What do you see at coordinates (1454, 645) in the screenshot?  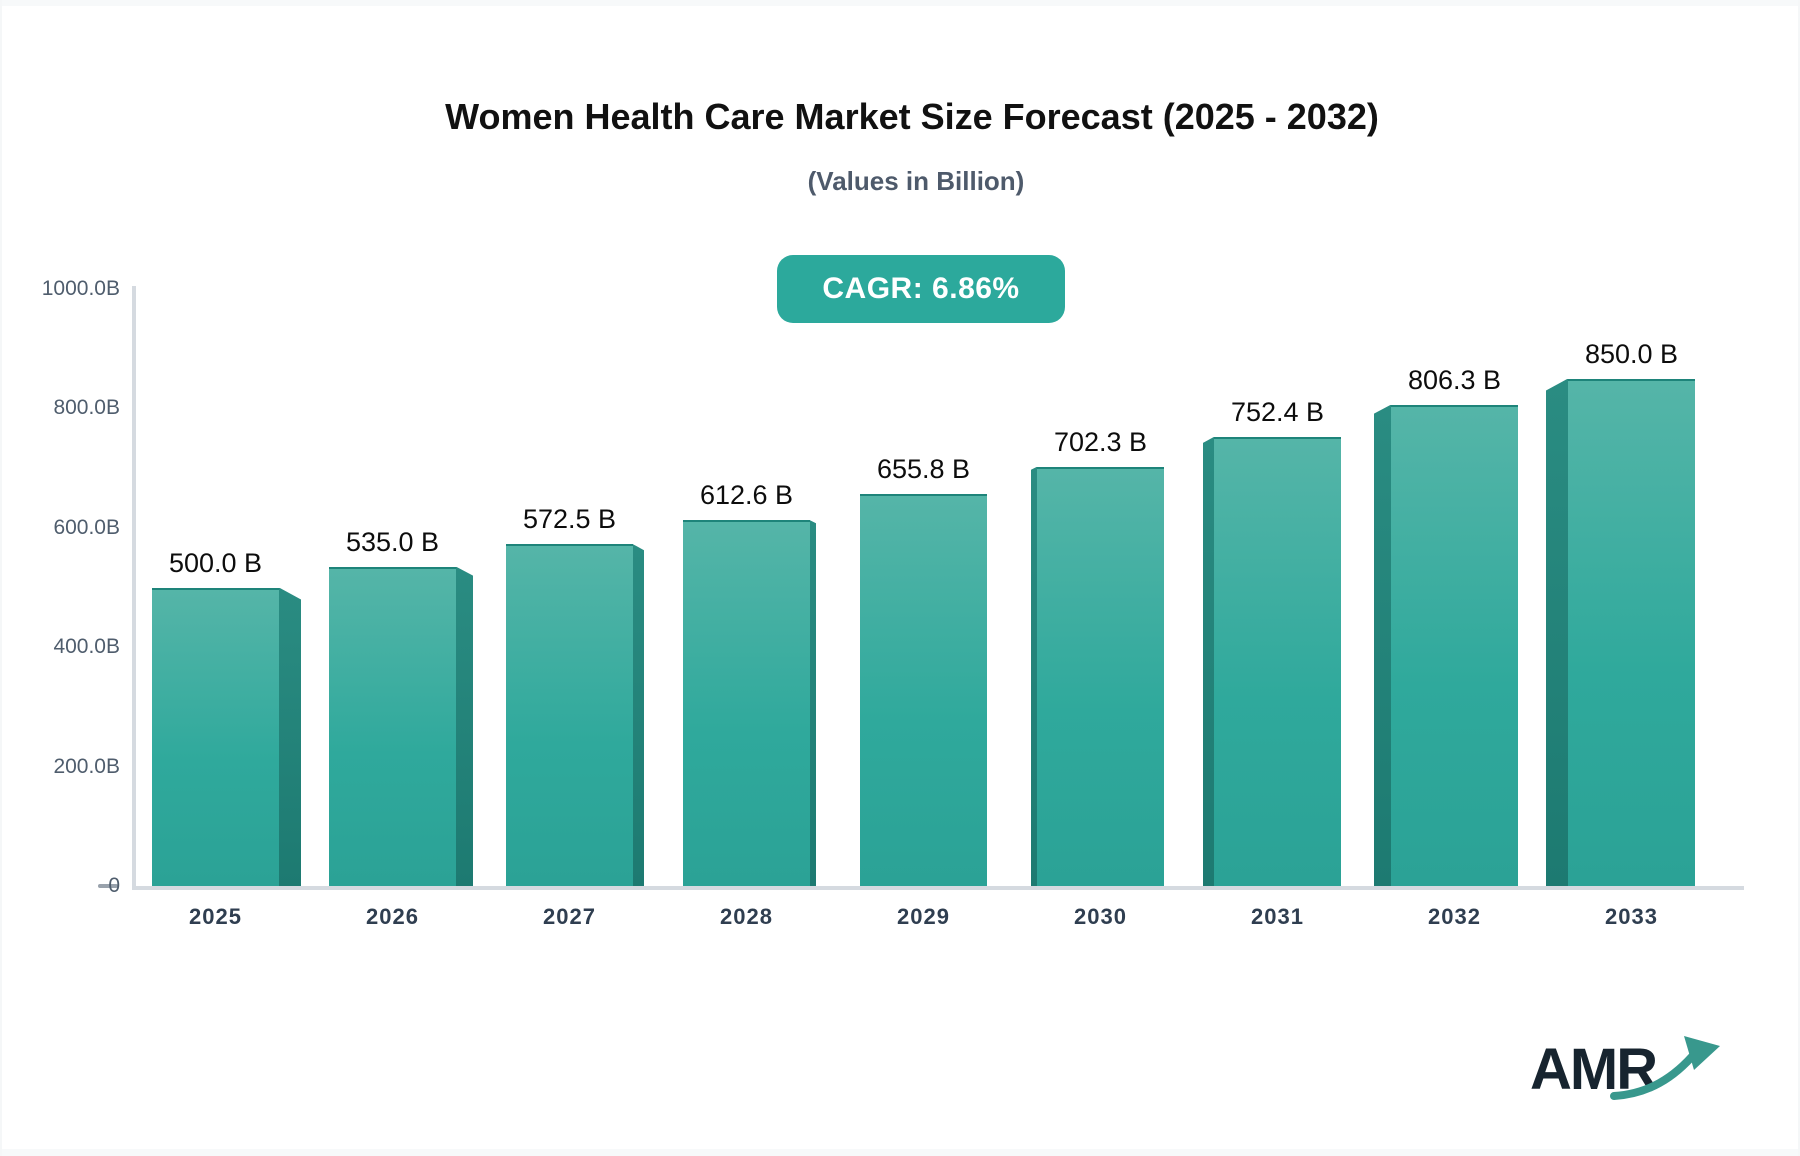 I see `bar-2032` at bounding box center [1454, 645].